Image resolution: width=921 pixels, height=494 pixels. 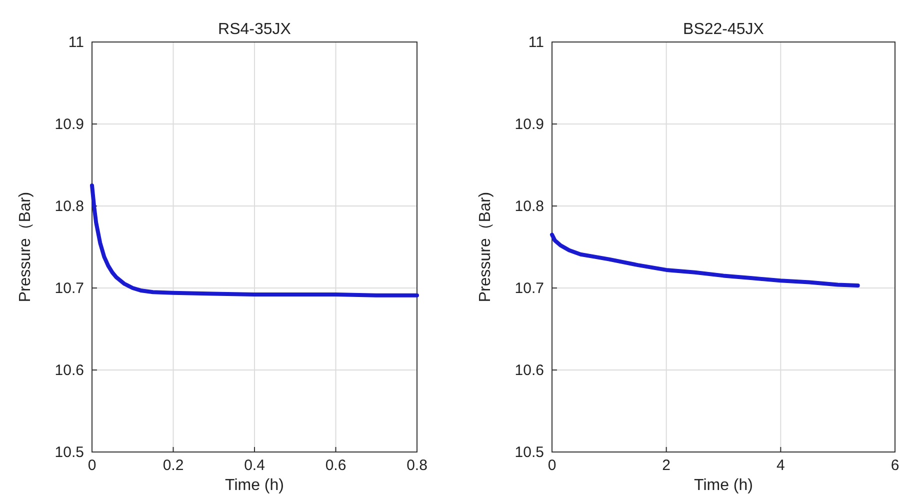 What do you see at coordinates (255, 29) in the screenshot?
I see `chart-title: RS4-35JX` at bounding box center [255, 29].